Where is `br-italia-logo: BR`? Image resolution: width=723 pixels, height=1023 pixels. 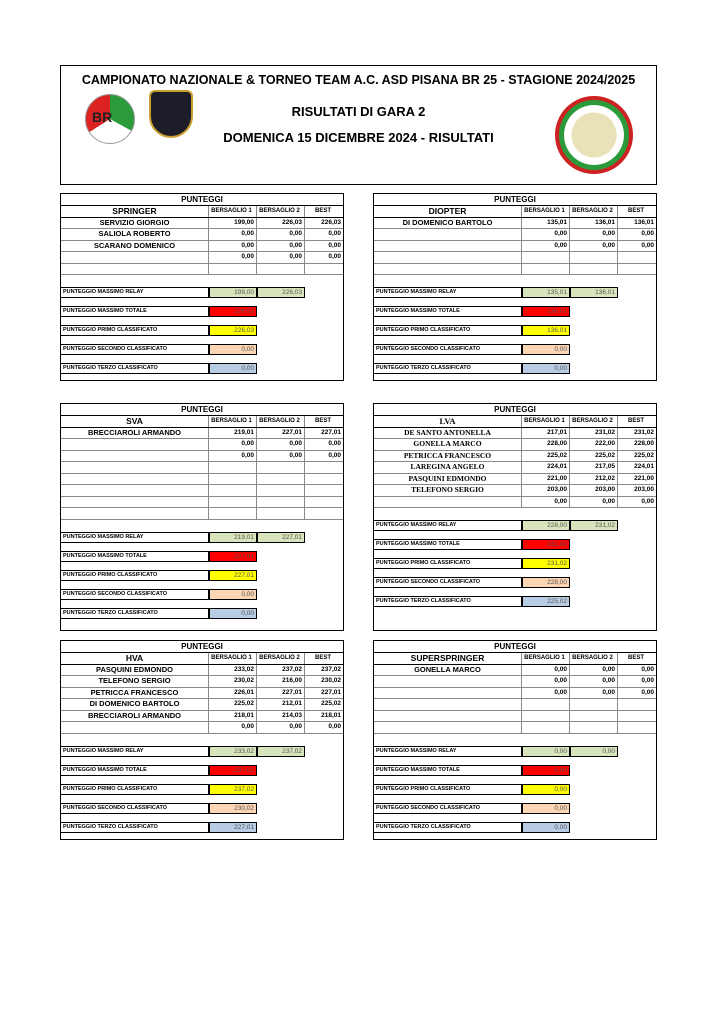
br-italia-logo: BR is located at coordinates (110, 119).